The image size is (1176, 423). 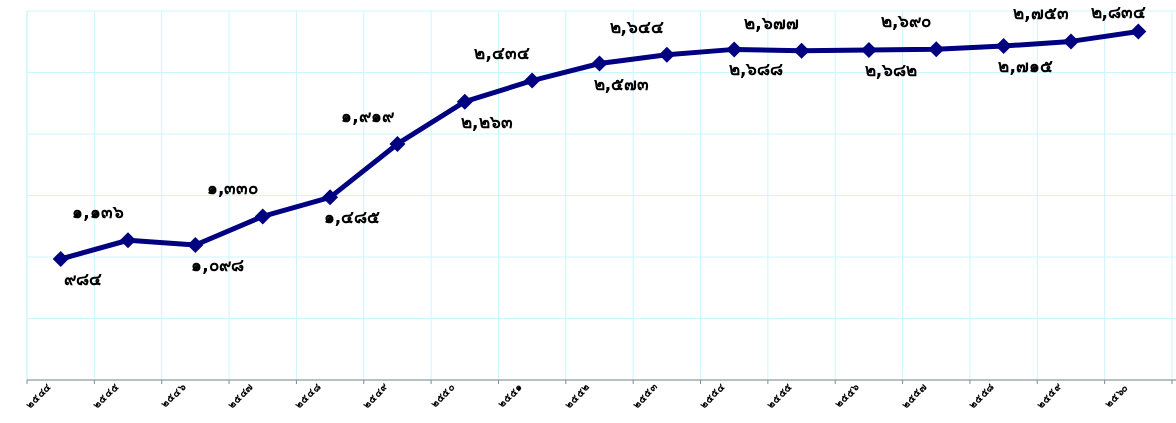 I want to click on data-label: ๑,๓๓๐, so click(x=233, y=188).